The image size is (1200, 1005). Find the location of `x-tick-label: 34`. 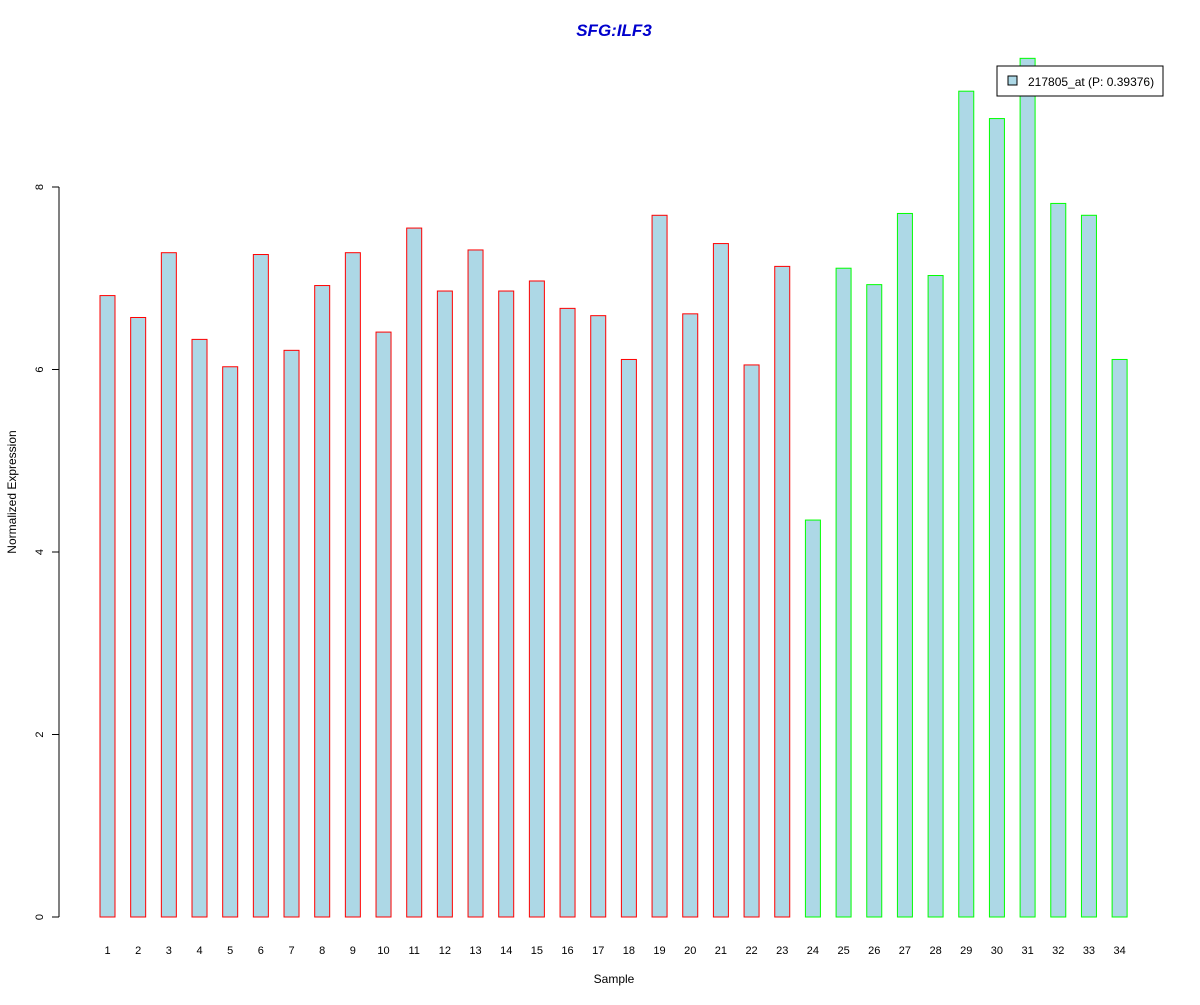

x-tick-label: 34 is located at coordinates (1119, 951).